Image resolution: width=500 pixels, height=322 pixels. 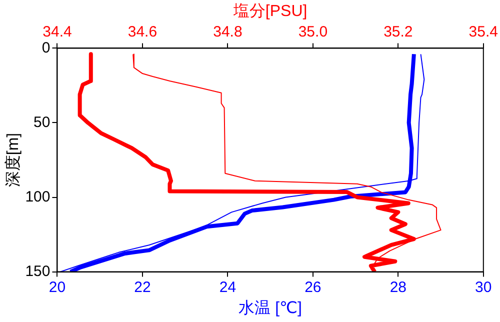 What do you see at coordinates (483, 287) in the screenshot?
I see `x-tick-label: 30` at bounding box center [483, 287].